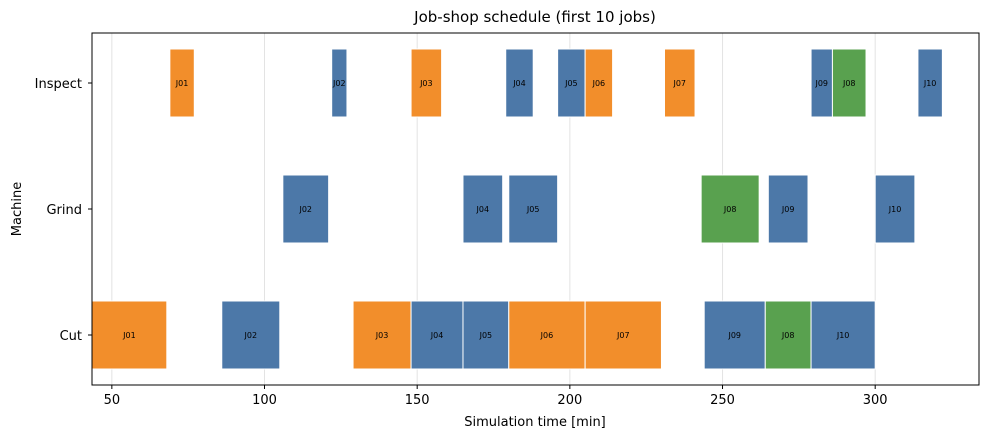 This screenshot has width=989, height=440. I want to click on task-bar-cut-j07, so click(623, 335).